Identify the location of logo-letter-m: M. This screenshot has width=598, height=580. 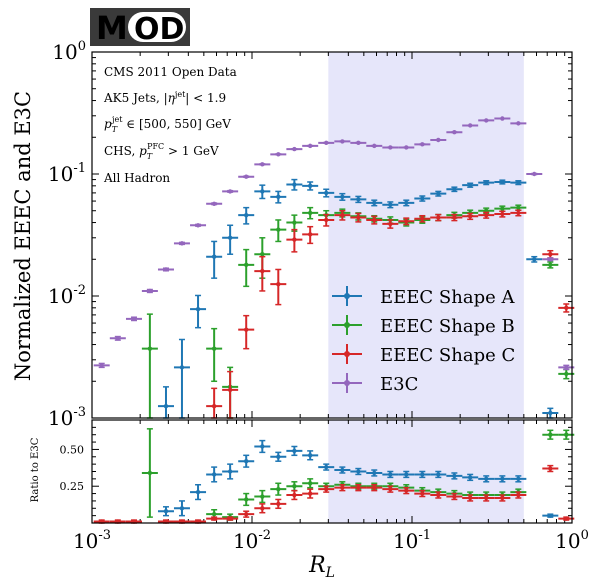
(112, 27).